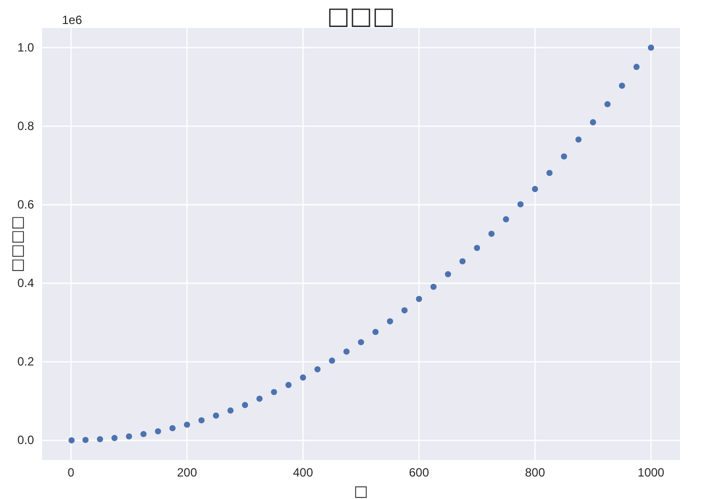 The width and height of the screenshot is (713, 499). I want to click on y-tick-label: 1.0, so click(25, 47).